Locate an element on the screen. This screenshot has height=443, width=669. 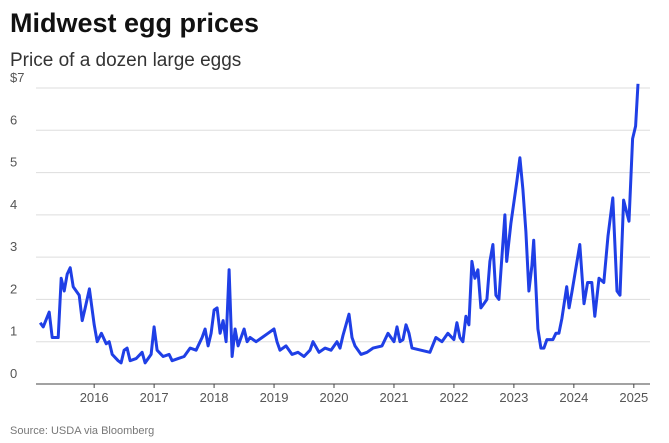
y-tick-label: $7 is located at coordinates (17, 77).